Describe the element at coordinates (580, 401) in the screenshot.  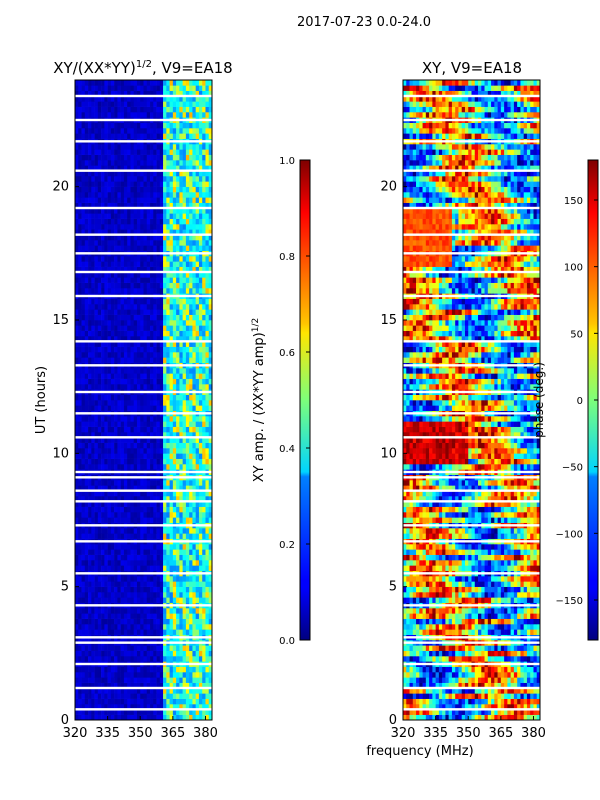
I see `colorbar-tick-label: 0` at that location.